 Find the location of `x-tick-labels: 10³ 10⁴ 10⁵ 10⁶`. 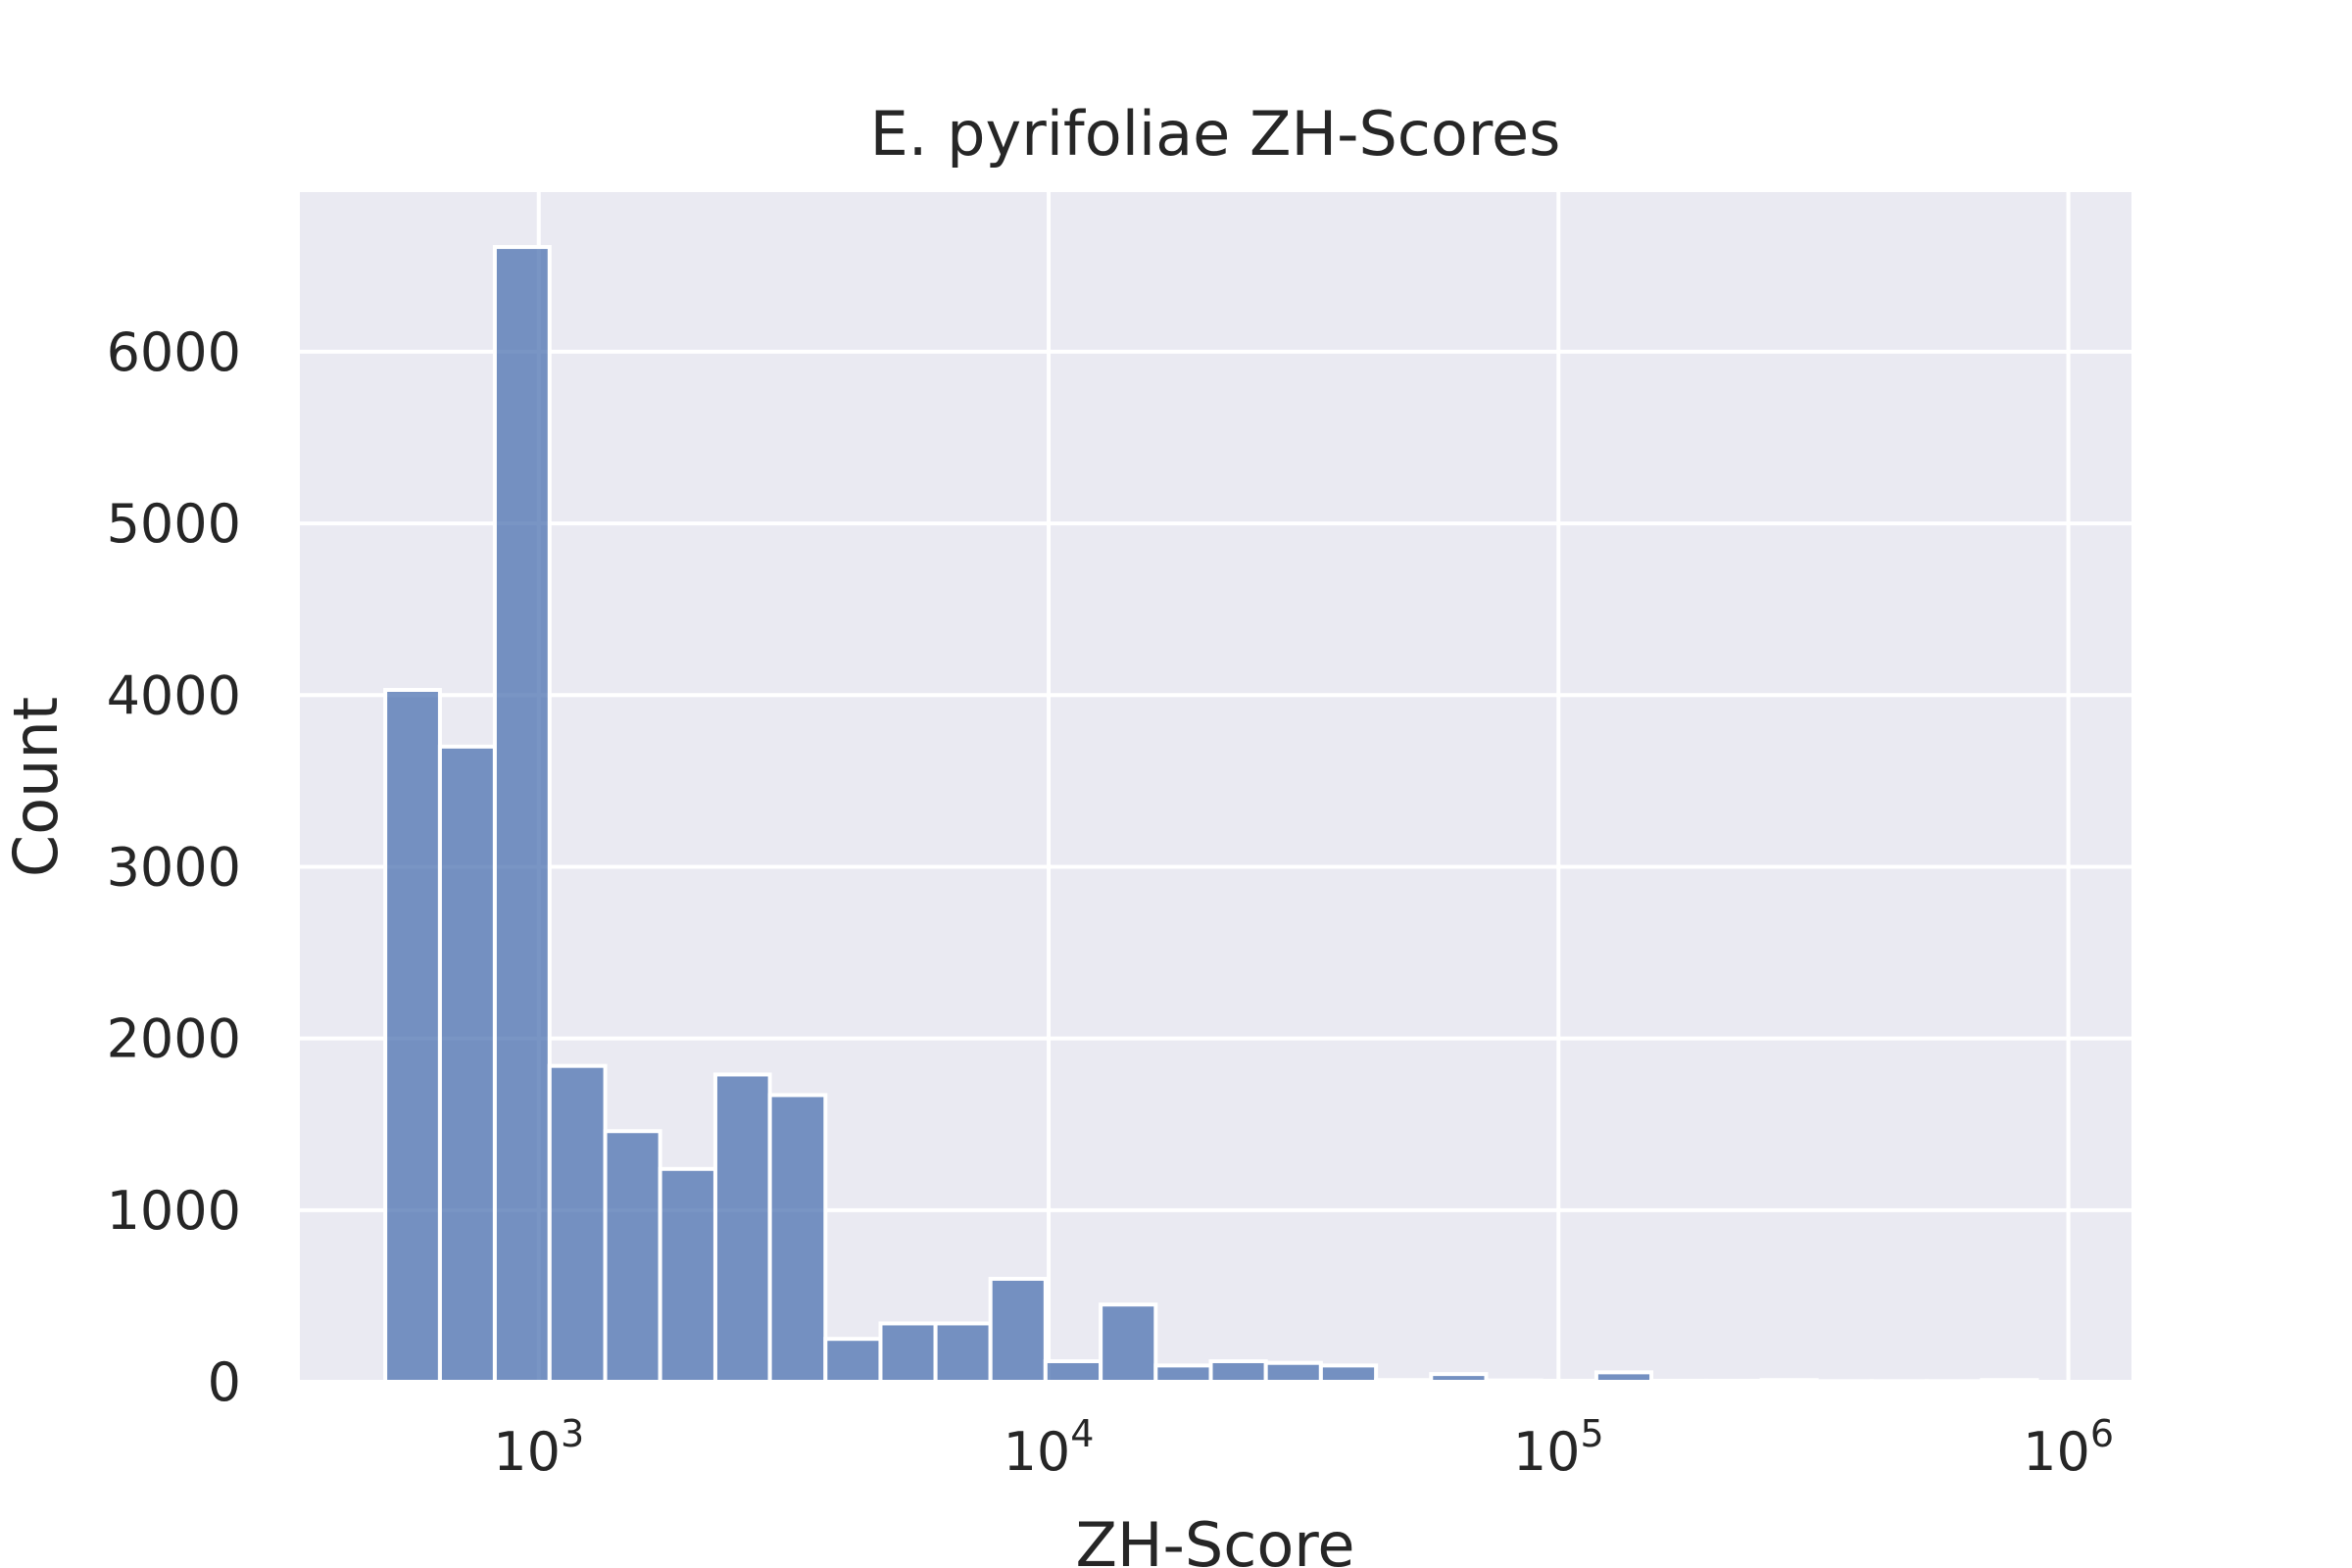

x-tick-labels: 10³ 10⁴ 10⁵ 10⁶ is located at coordinates (1303, 1447).